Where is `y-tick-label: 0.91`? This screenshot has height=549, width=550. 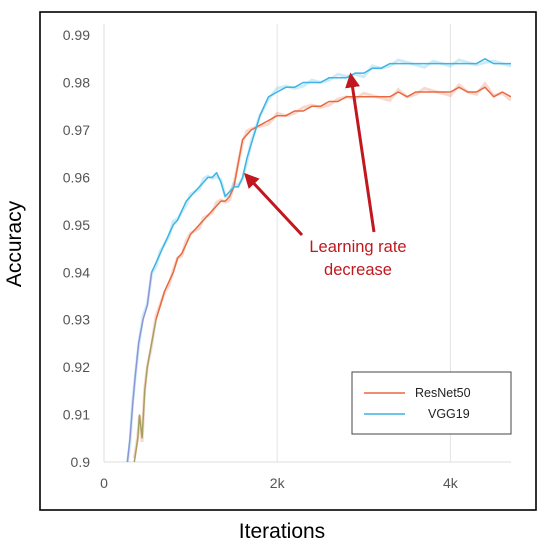
y-tick-label: 0.91 is located at coordinates (76, 415).